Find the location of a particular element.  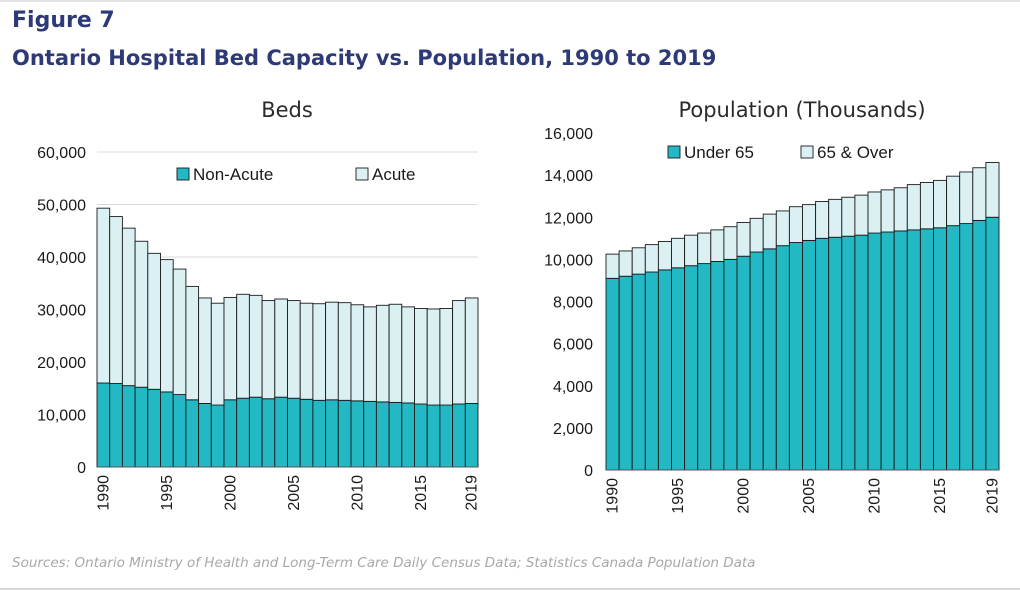

bar-primary-1996 is located at coordinates (691, 368).